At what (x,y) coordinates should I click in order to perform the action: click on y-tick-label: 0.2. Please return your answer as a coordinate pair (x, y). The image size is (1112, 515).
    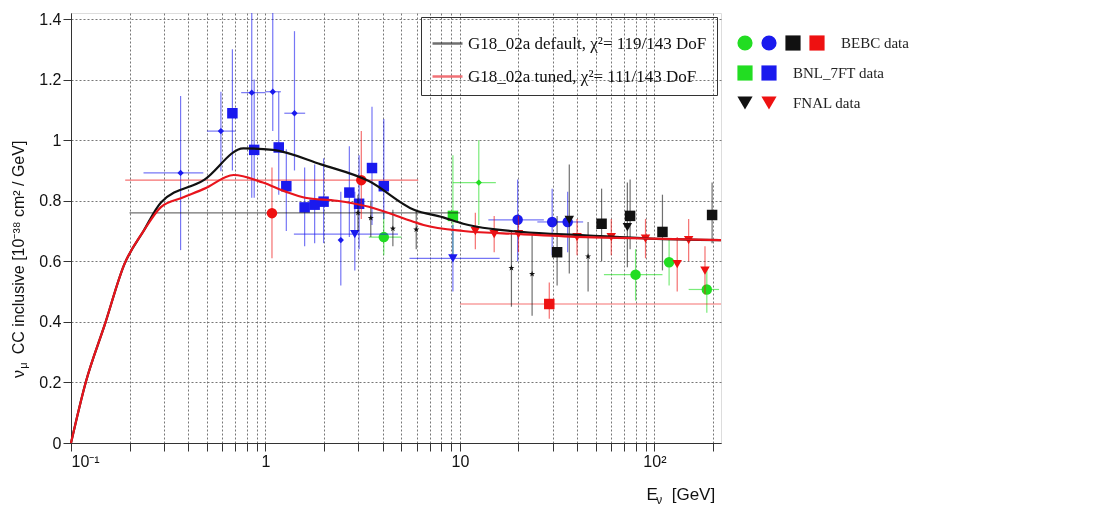
    Looking at the image, I should click on (50, 382).